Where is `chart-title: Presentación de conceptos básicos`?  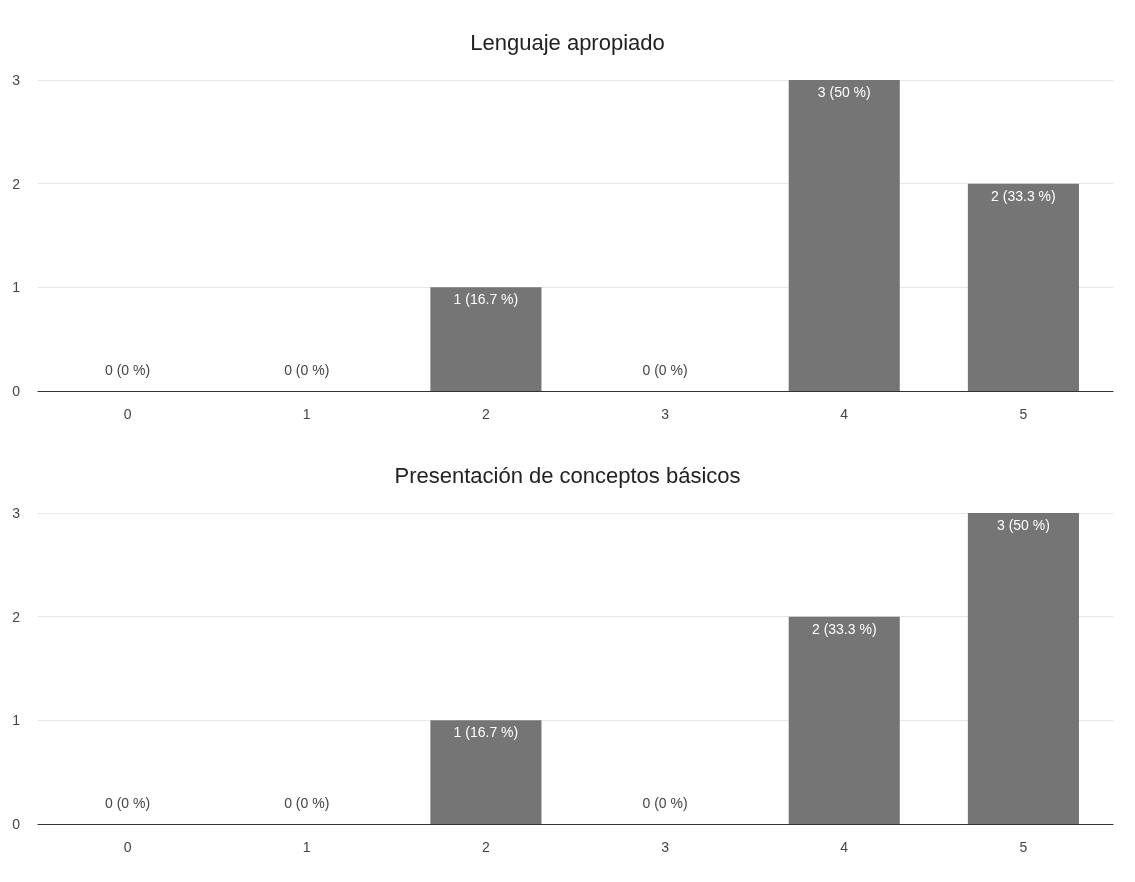
chart-title: Presentación de conceptos básicos is located at coordinates (567, 475).